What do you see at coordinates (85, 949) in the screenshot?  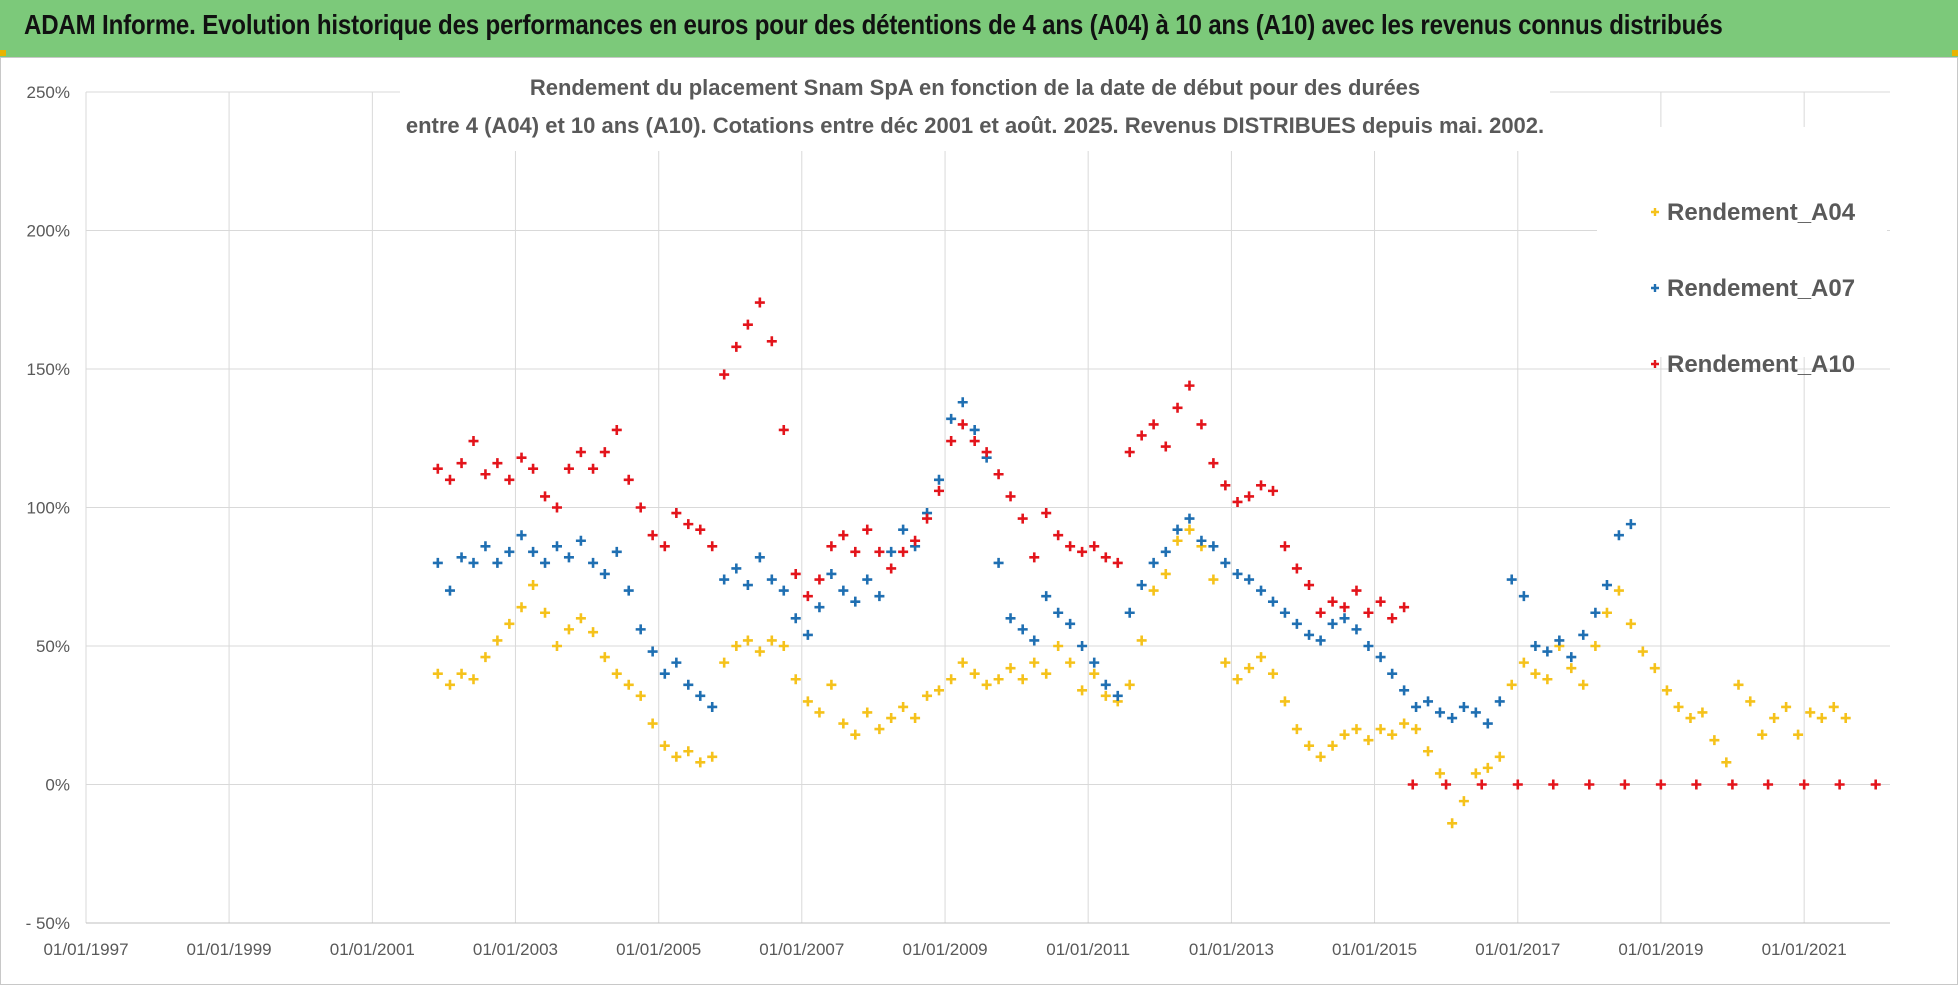 I see `x-tick-label: 01/01/1997` at bounding box center [85, 949].